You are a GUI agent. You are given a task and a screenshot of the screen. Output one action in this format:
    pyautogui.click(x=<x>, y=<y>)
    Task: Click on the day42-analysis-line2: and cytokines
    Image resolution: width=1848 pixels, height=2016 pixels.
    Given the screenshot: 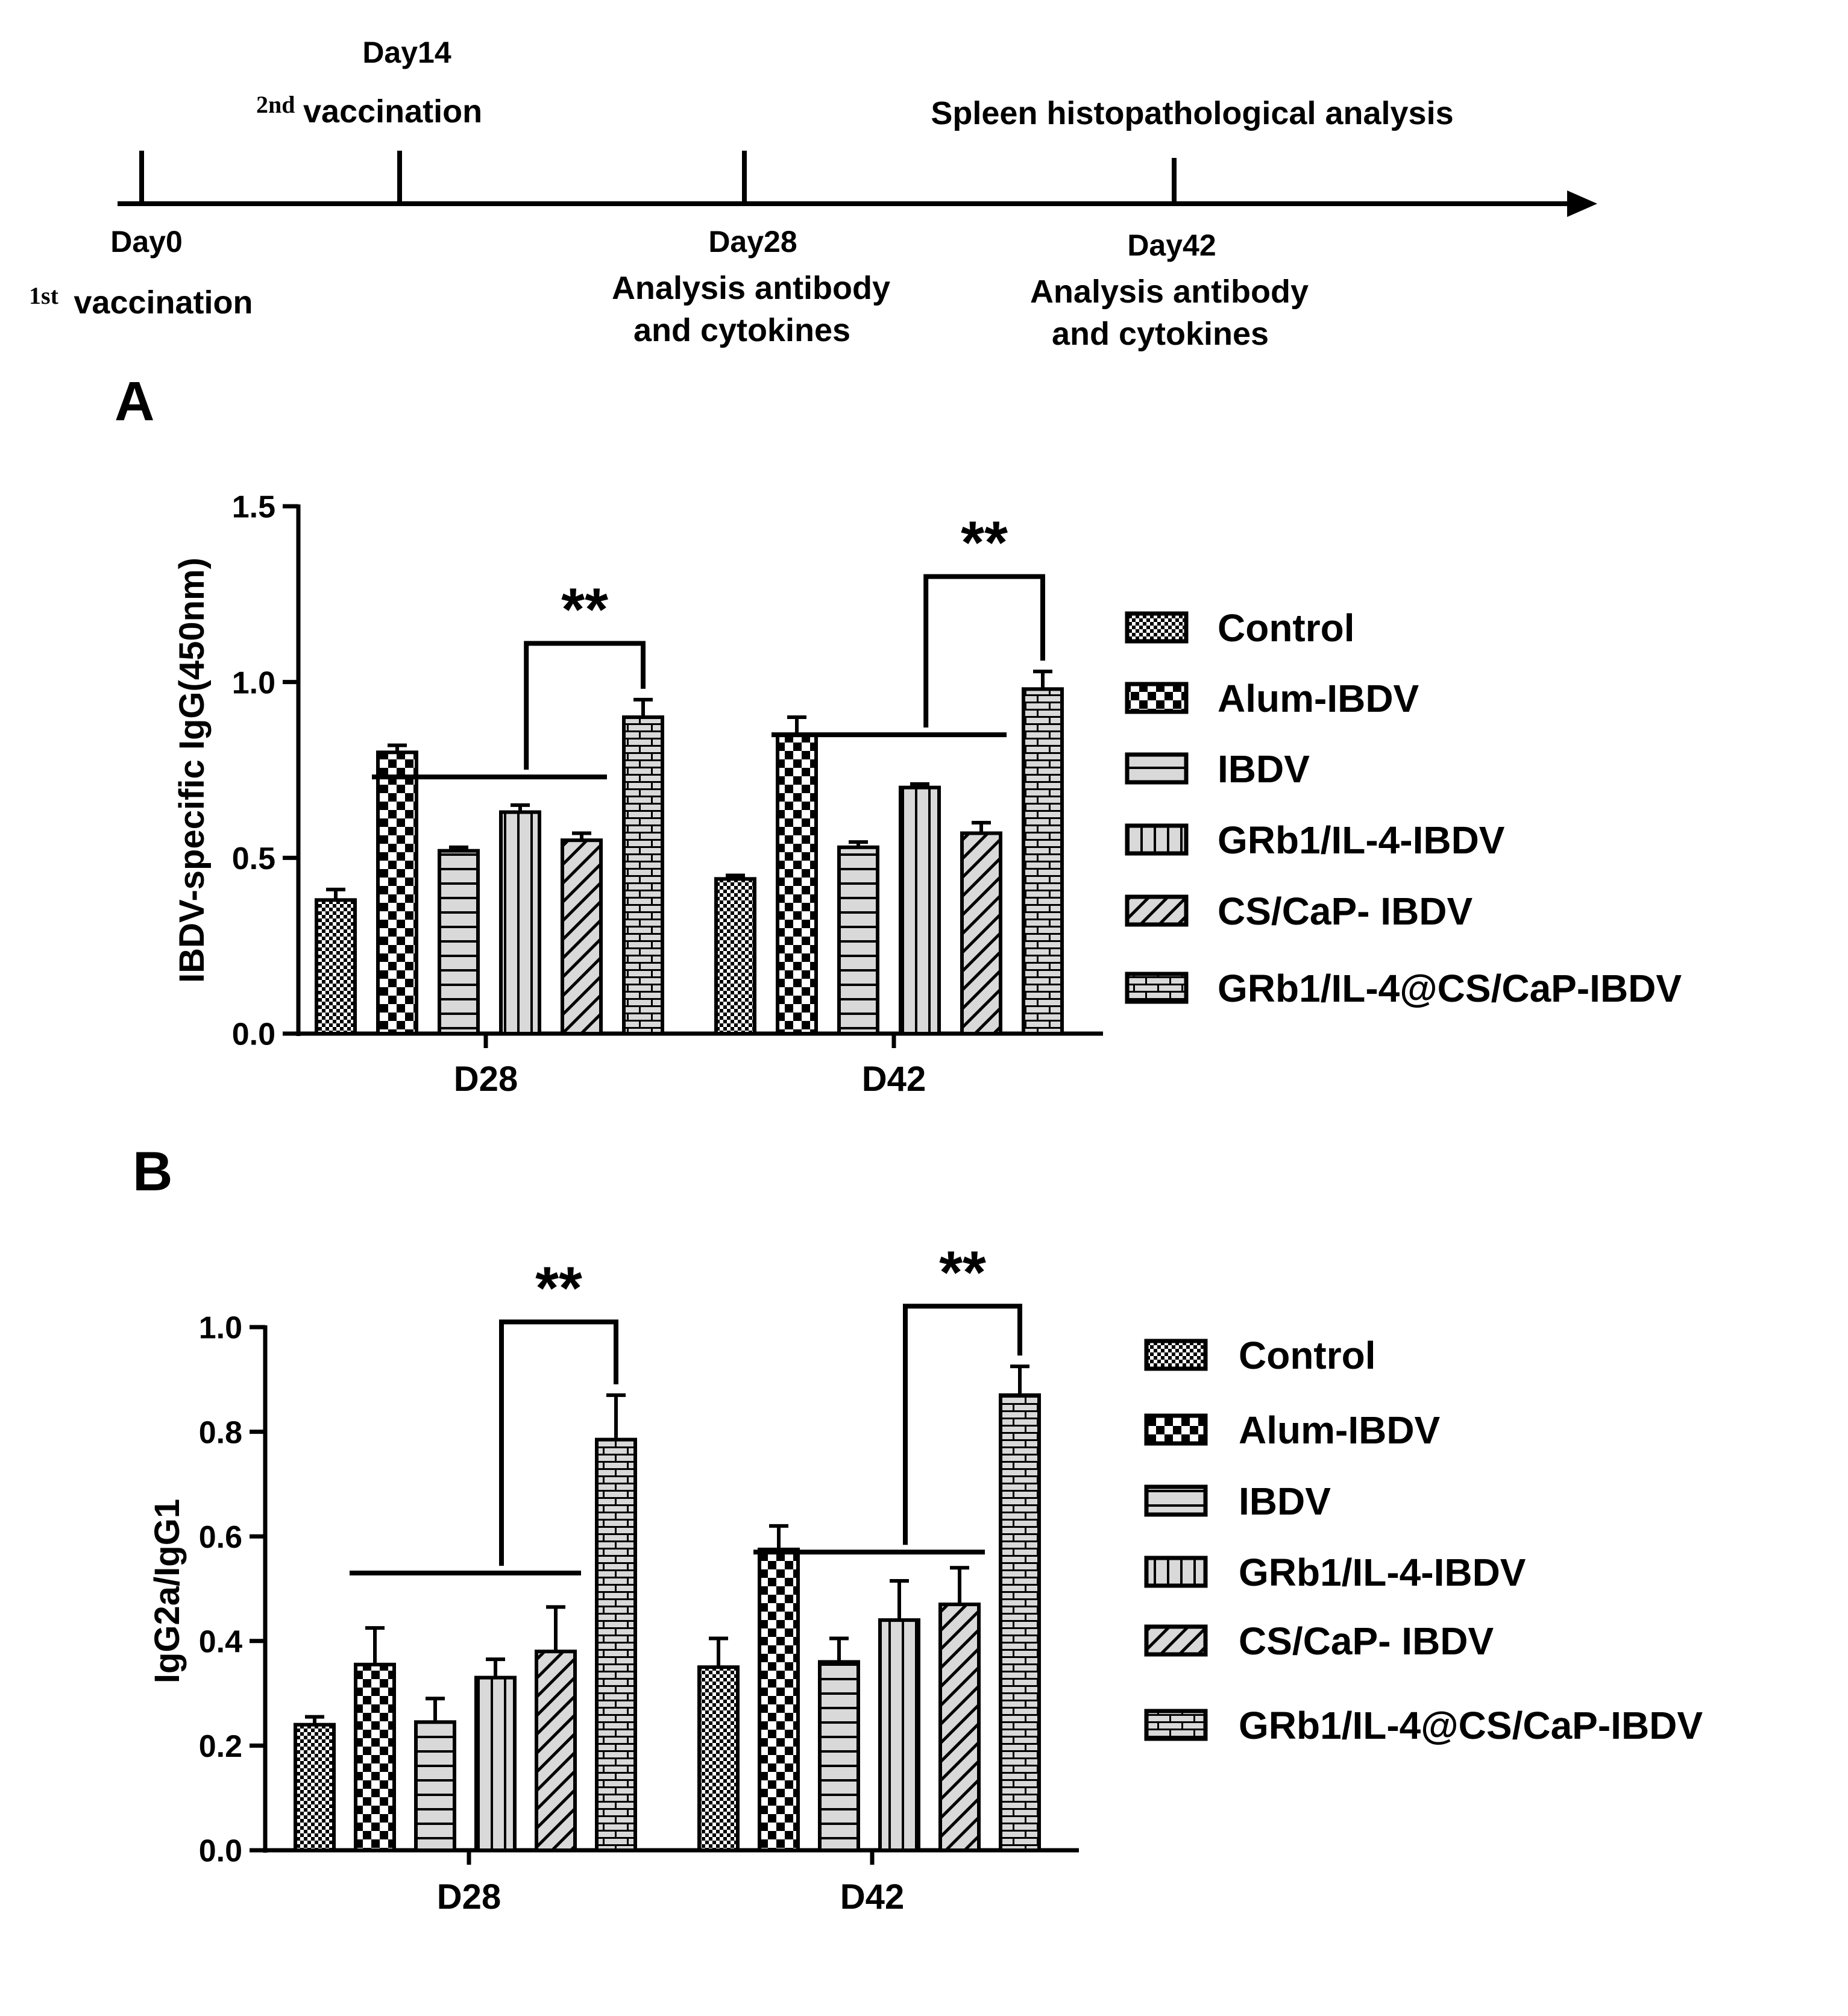 What is the action you would take?
    pyautogui.click(x=1160, y=334)
    